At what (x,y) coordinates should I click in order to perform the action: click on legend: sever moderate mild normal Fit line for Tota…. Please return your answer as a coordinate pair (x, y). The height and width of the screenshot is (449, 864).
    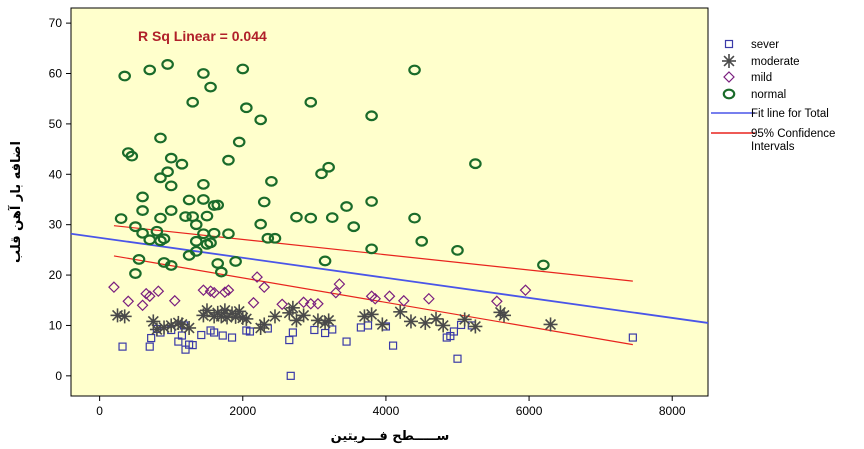
    Looking at the image, I should click on (773, 96).